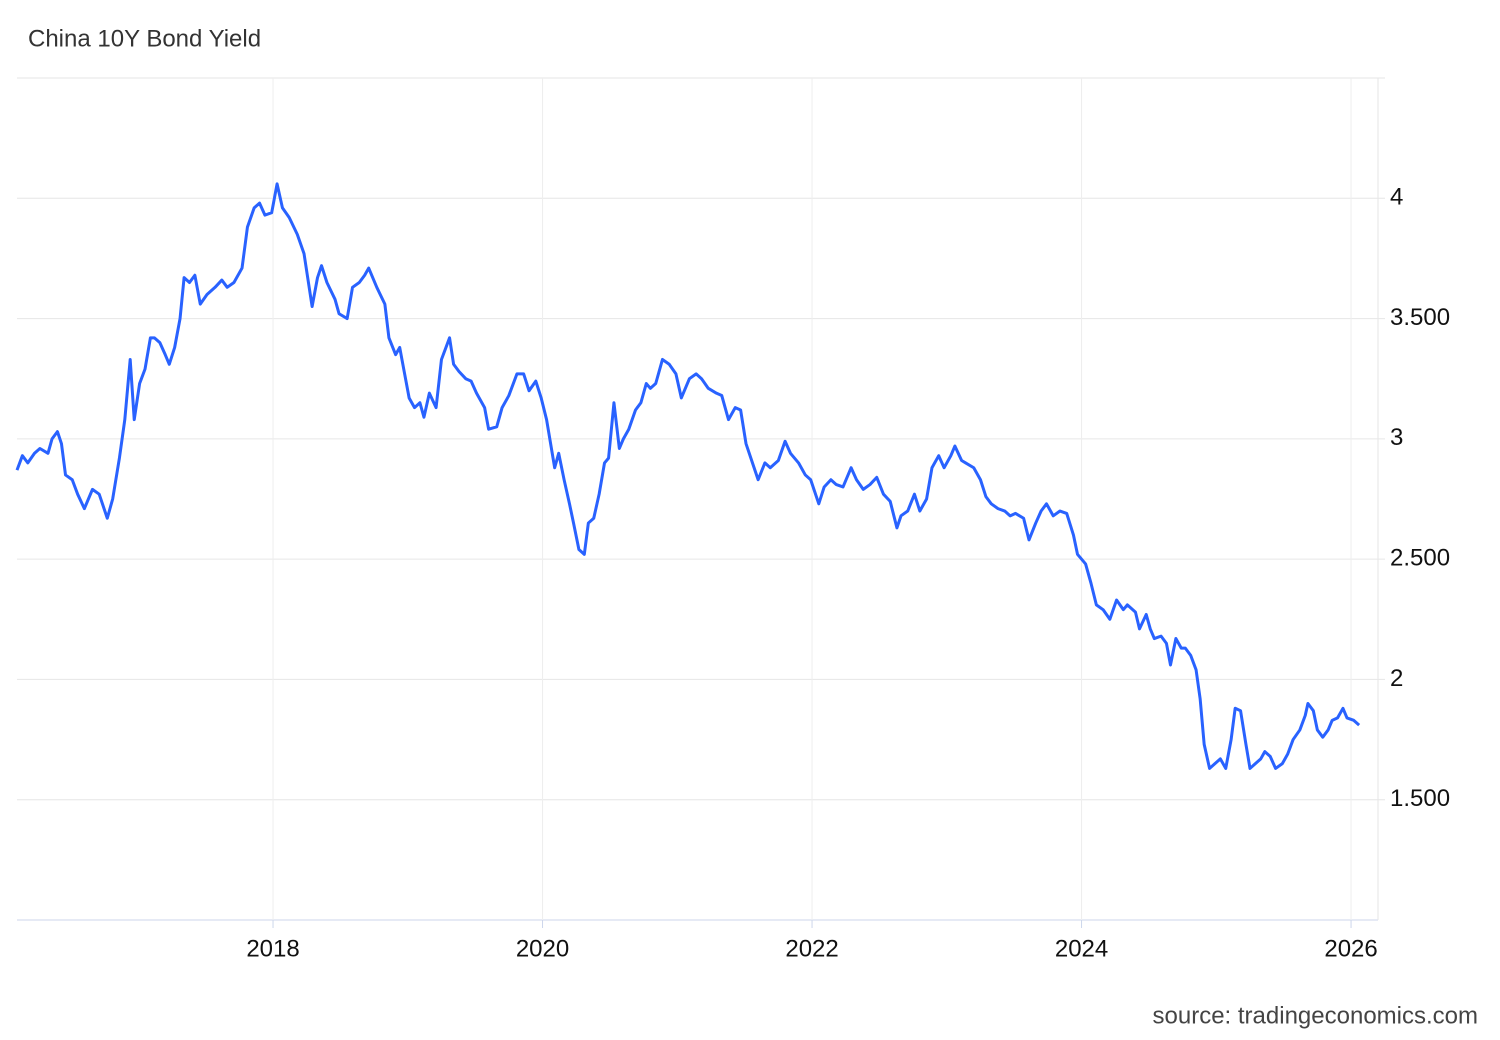  What do you see at coordinates (811, 948) in the screenshot?
I see `x-tick-label: 2022` at bounding box center [811, 948].